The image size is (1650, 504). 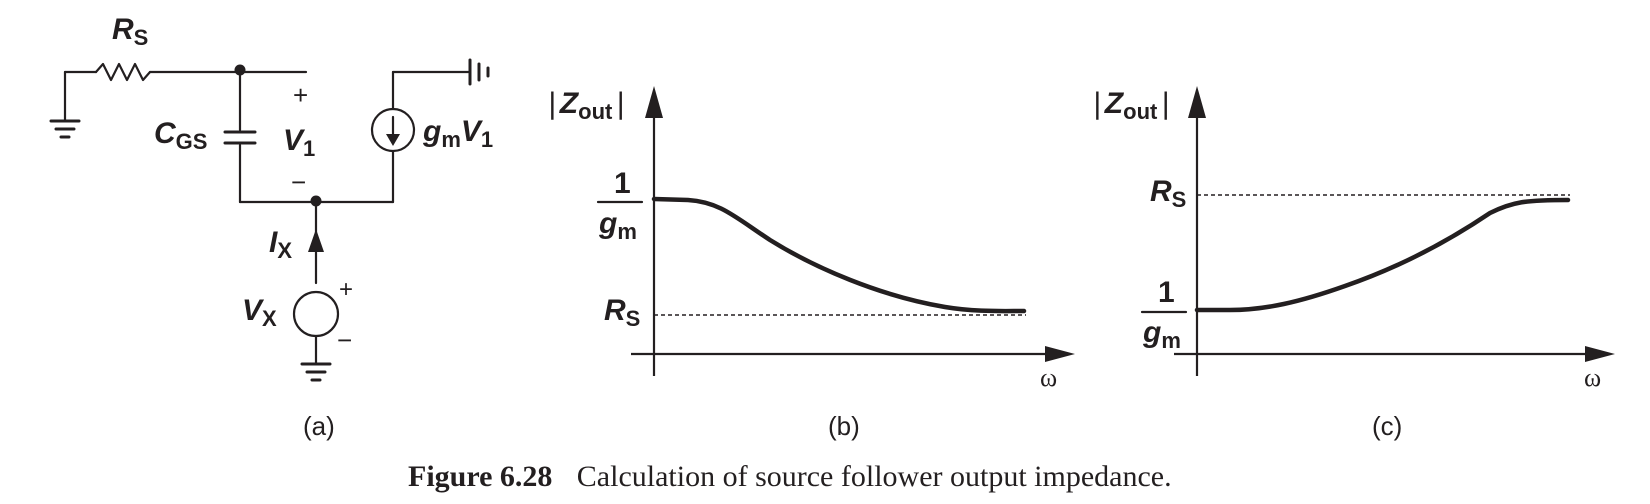 I want to click on current-arrow-ix, so click(x=316, y=240).